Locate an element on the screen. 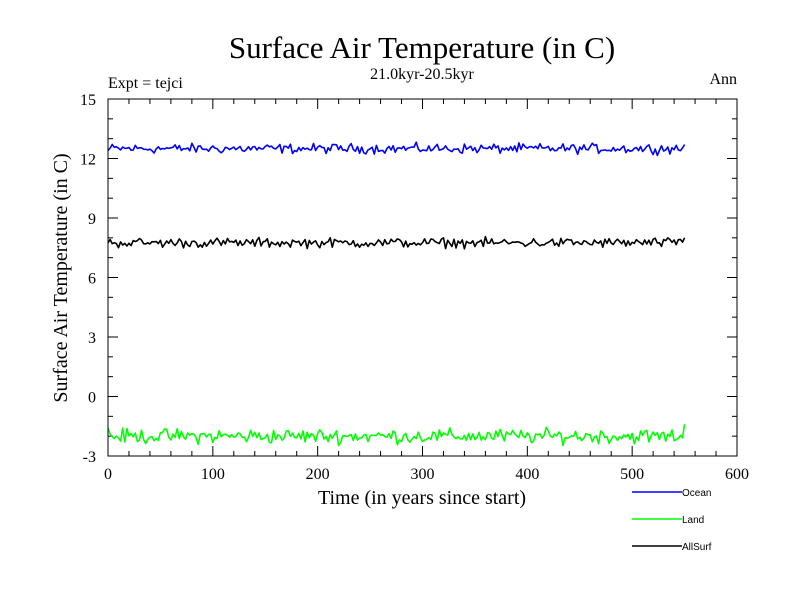 The image size is (800, 600). series-line-land is located at coordinates (396, 435).